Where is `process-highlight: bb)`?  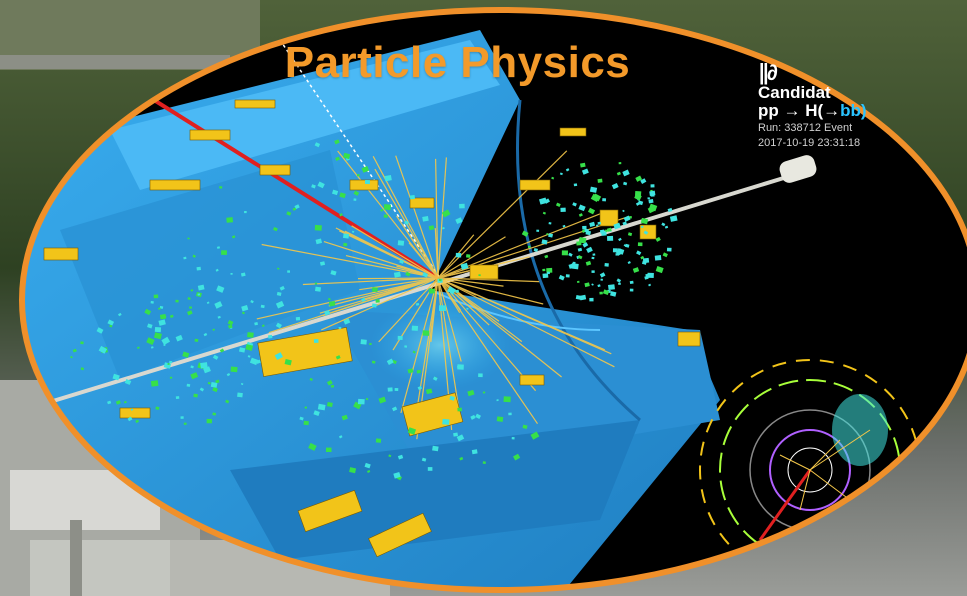
process-highlight: bb) is located at coordinates (853, 110).